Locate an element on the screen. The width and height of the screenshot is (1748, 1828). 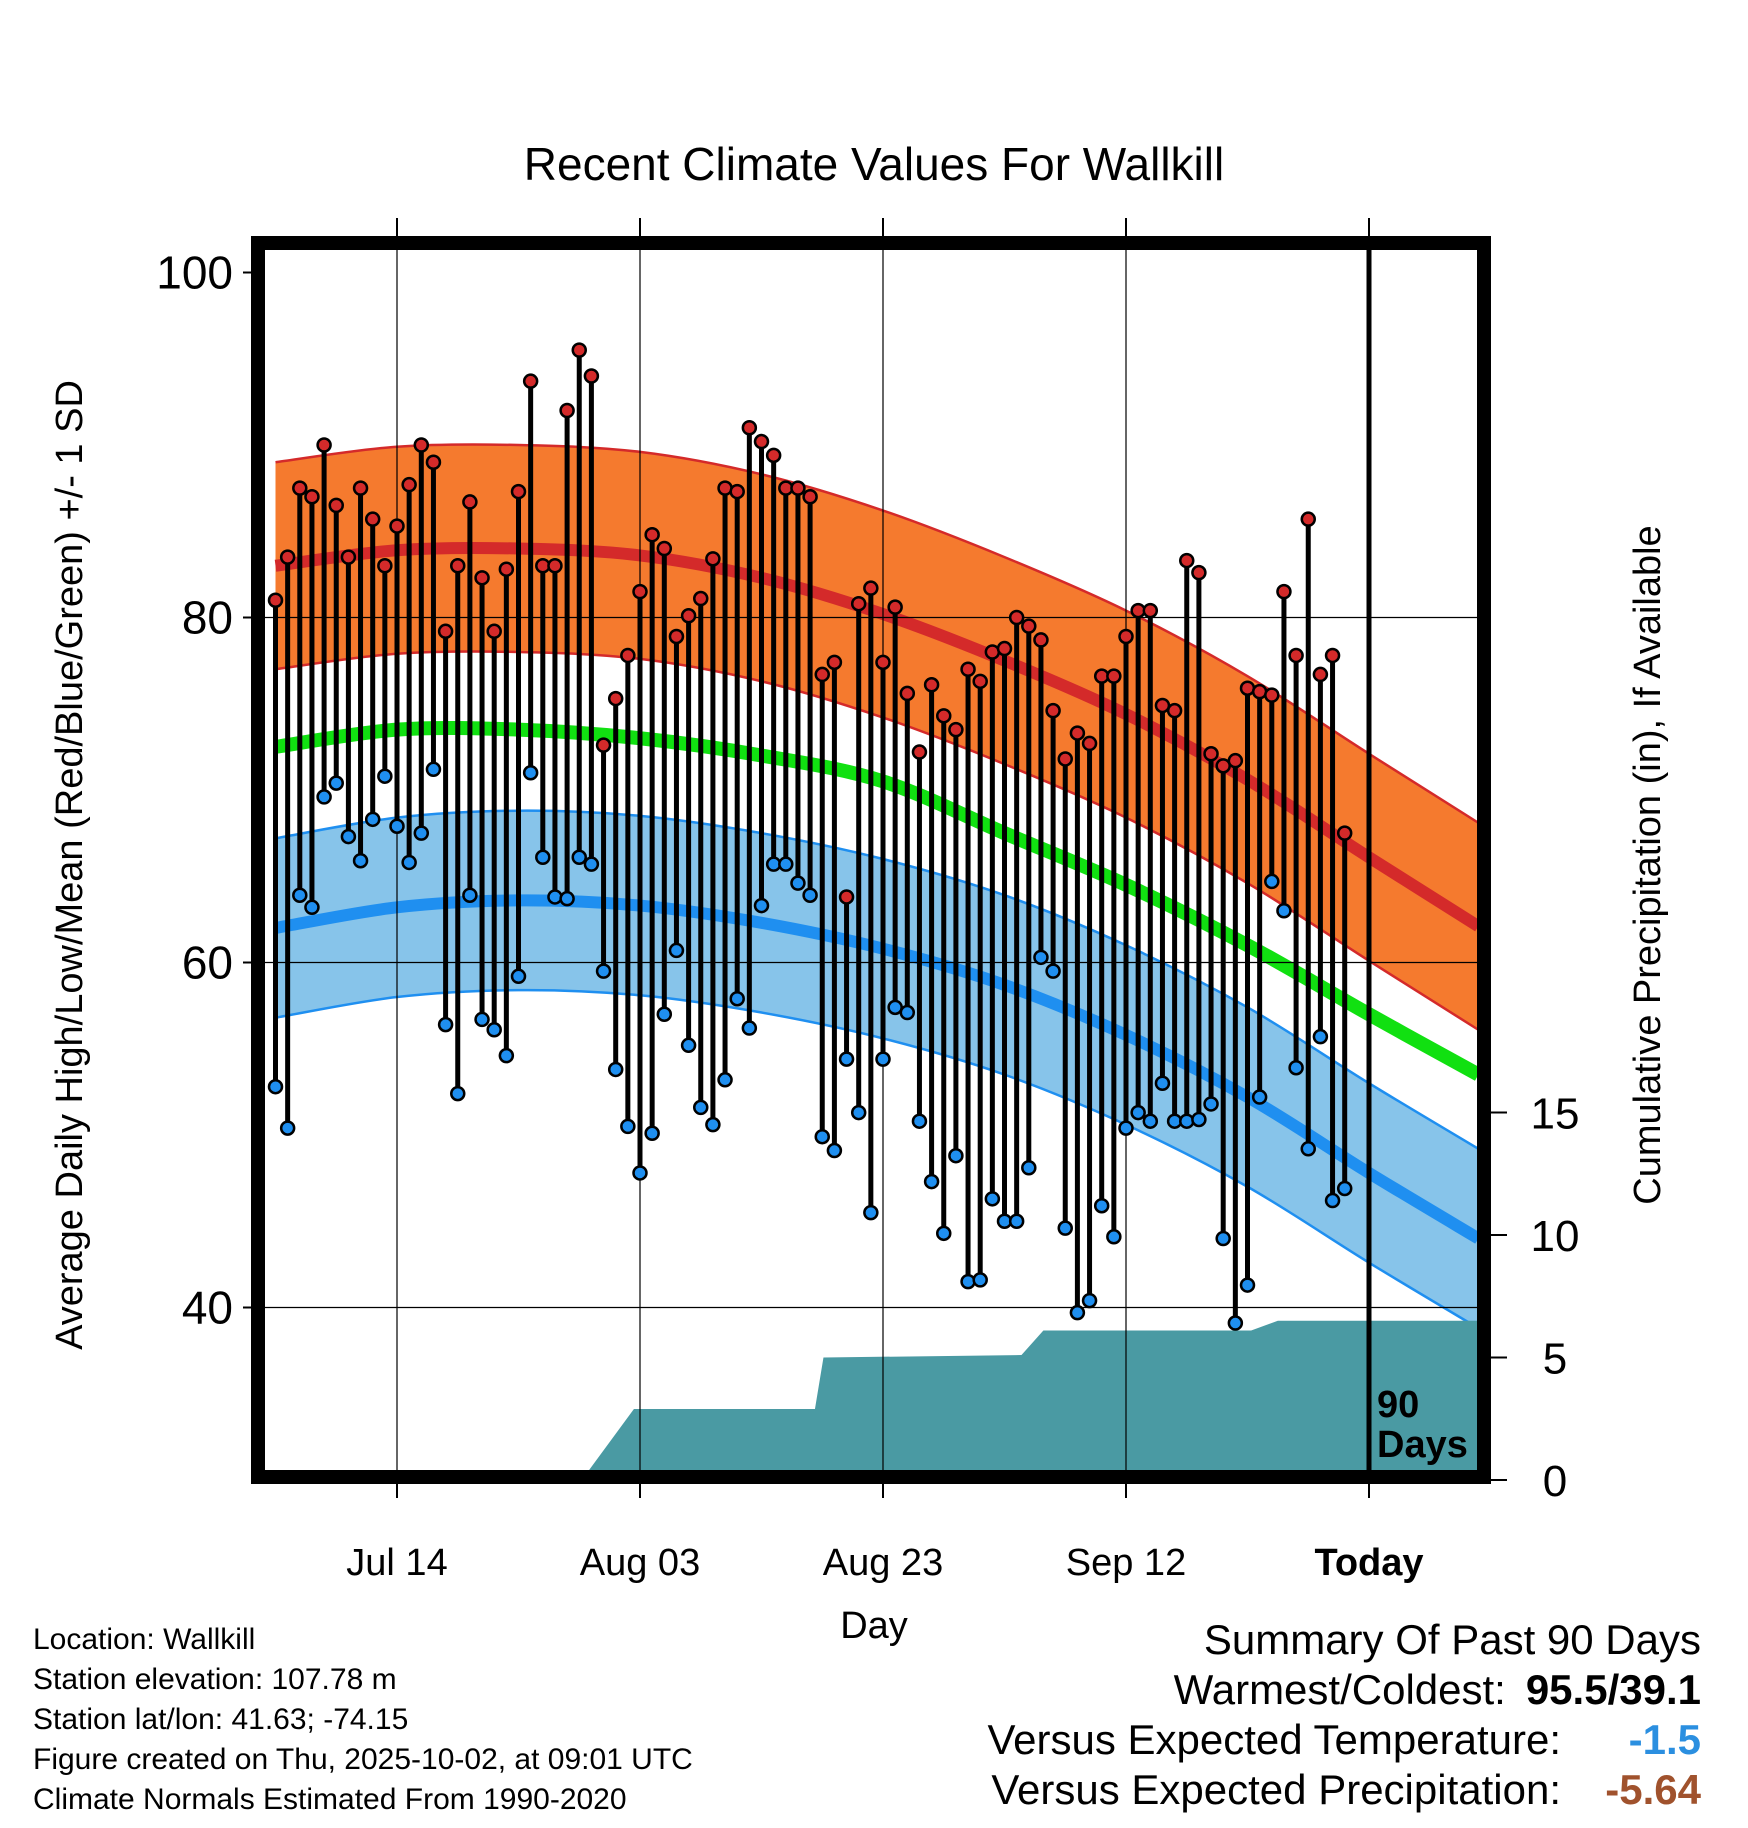
today-label-line2: Days is located at coordinates (1422, 1445).